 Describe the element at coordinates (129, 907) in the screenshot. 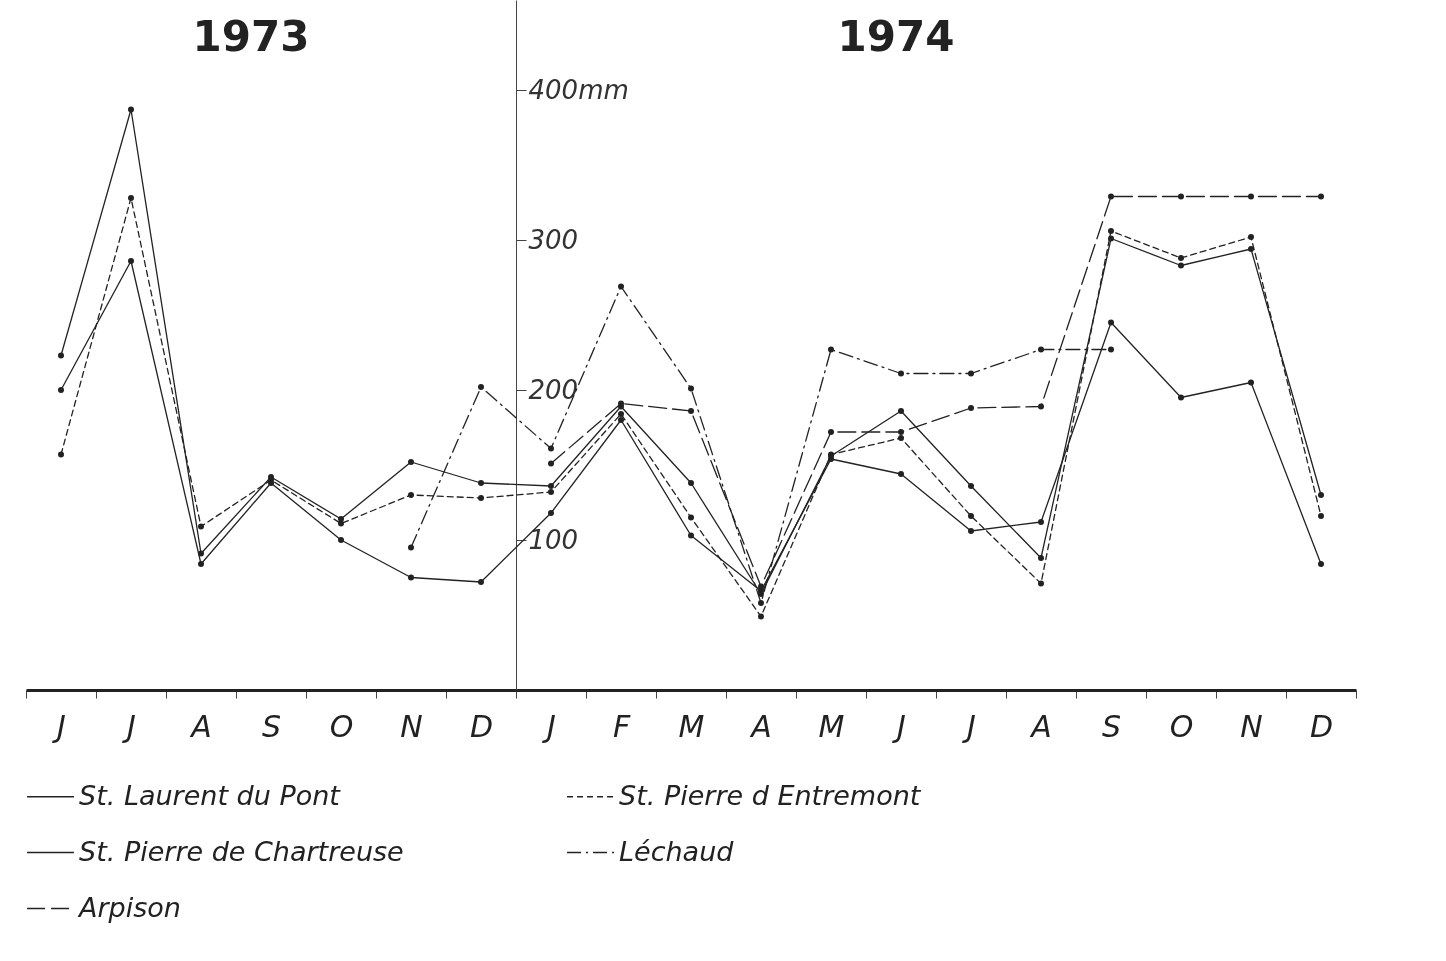

I see `legend-label: Arpison` at that location.